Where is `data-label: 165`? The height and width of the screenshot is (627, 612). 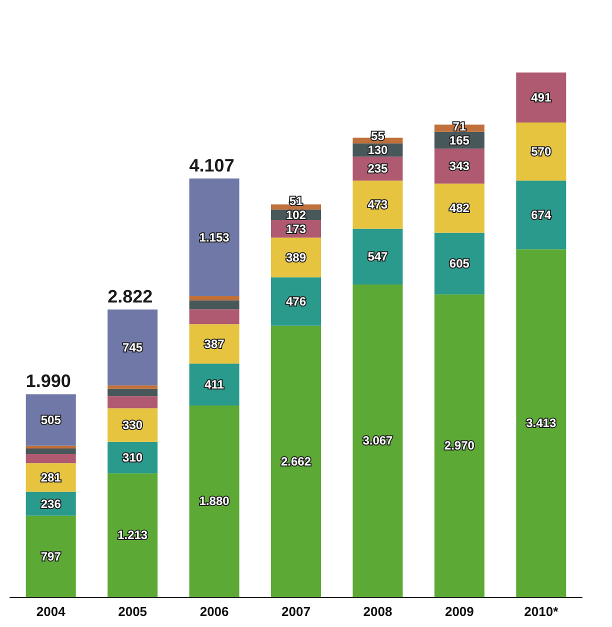
data-label: 165 is located at coordinates (459, 140).